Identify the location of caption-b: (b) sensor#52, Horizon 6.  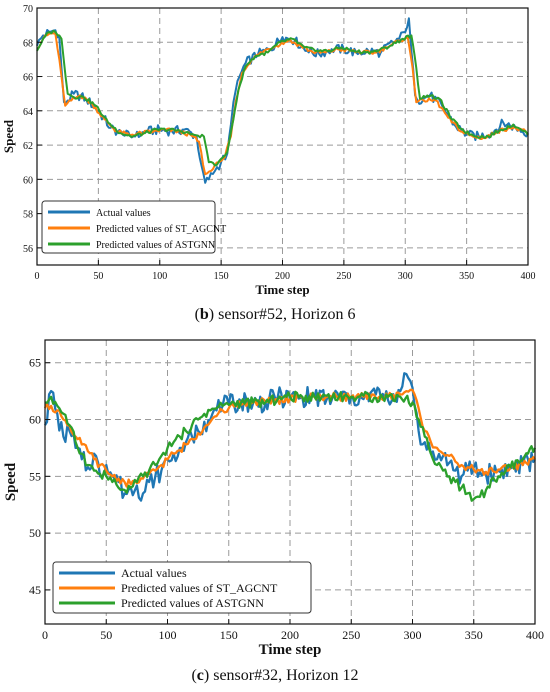
(275, 314).